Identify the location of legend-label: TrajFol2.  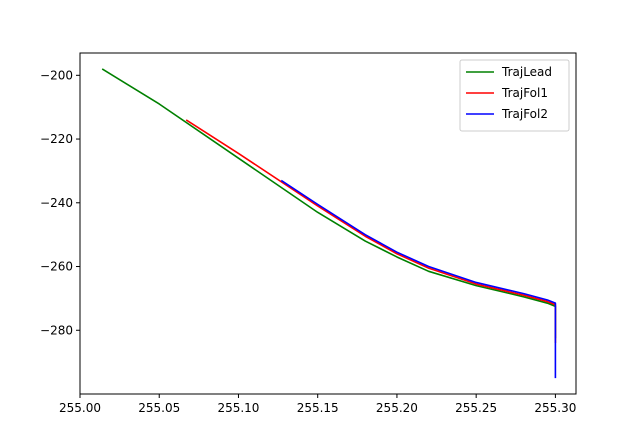
(524, 114).